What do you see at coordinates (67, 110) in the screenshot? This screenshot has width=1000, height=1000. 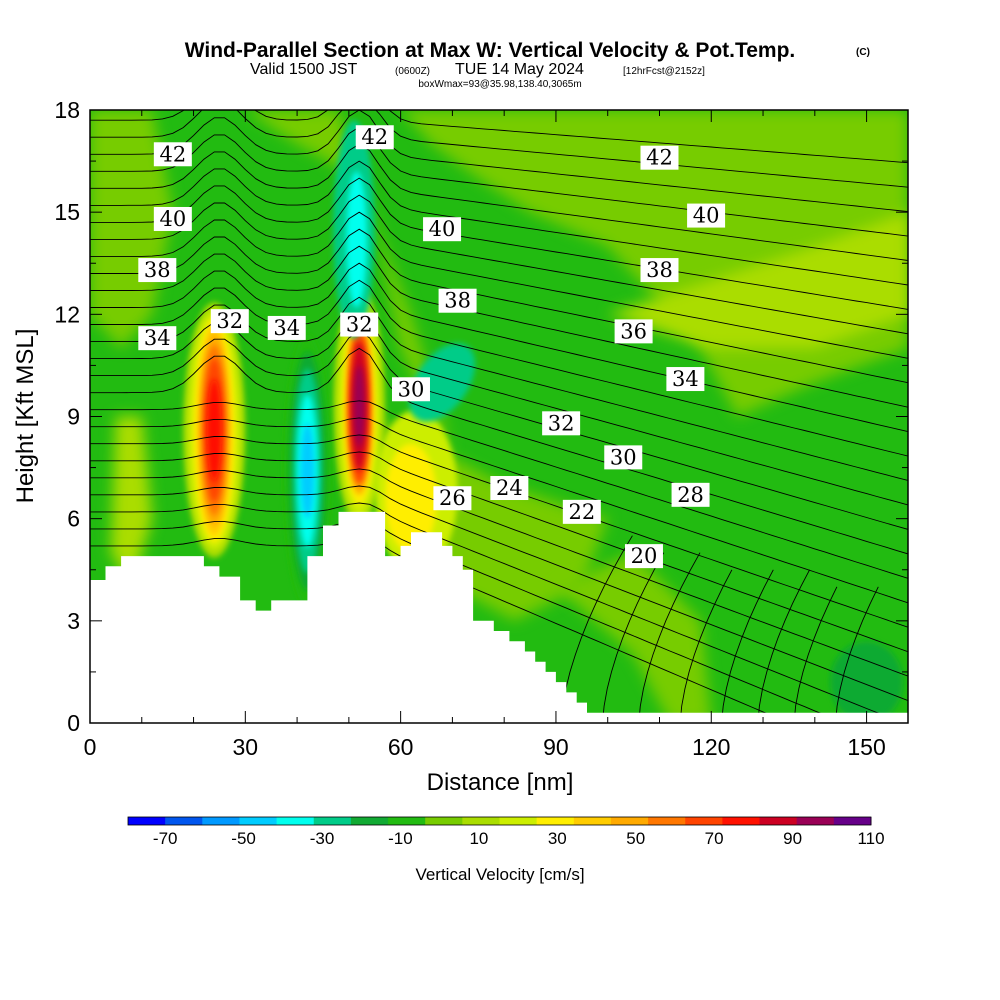 I see `y-tick-label: 18` at bounding box center [67, 110].